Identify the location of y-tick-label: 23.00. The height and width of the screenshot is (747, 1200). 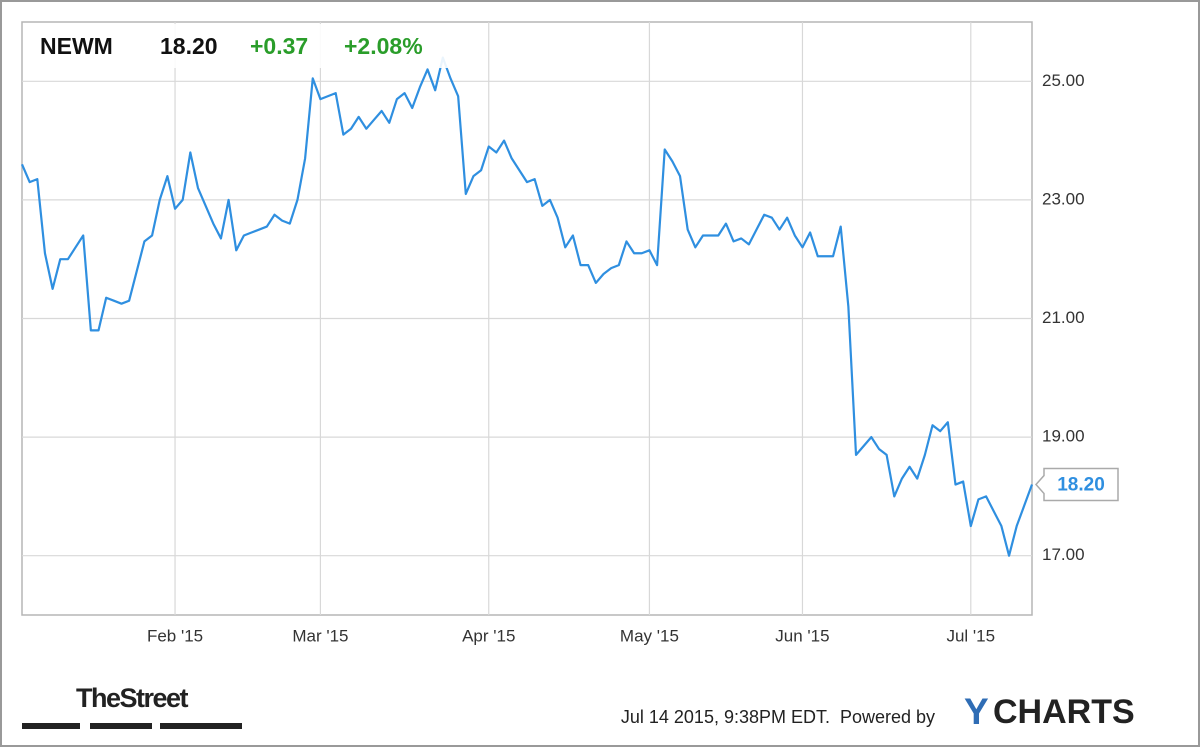
(1063, 198).